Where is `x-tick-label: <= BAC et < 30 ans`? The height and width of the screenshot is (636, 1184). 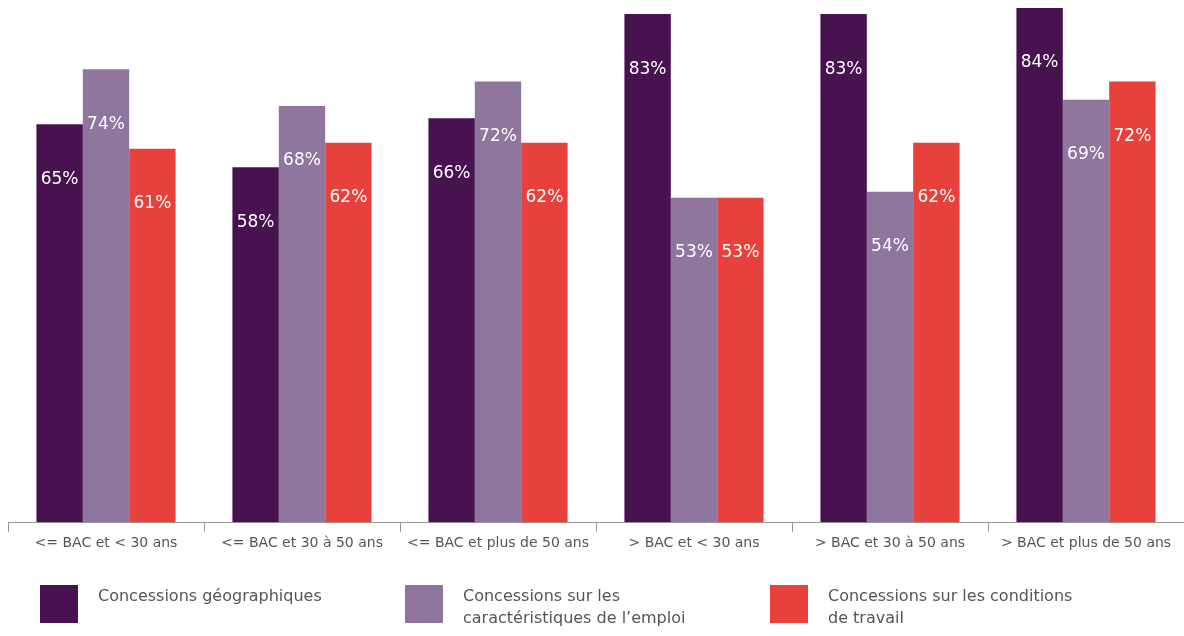
x-tick-label: <= BAC et < 30 ans is located at coordinates (106, 542).